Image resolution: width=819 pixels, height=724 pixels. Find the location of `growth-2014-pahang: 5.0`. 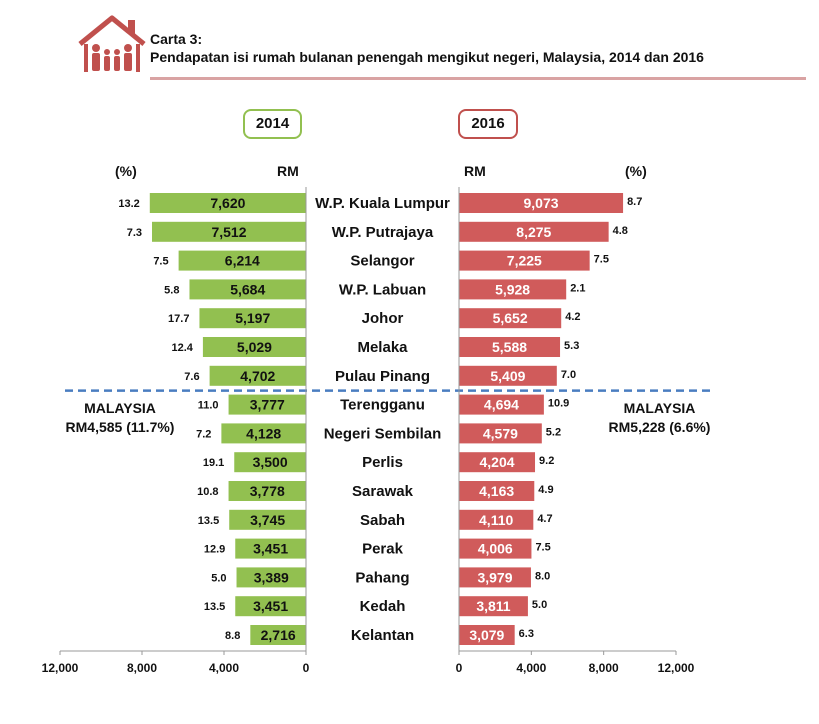

growth-2014-pahang: 5.0 is located at coordinates (218, 578).